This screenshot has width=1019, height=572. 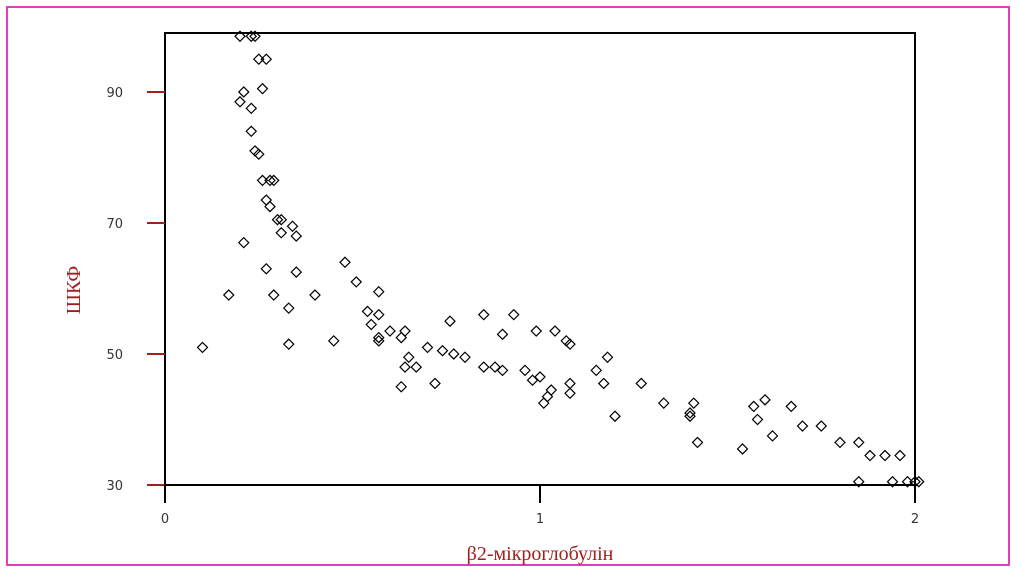 What do you see at coordinates (114, 93) in the screenshot?
I see `y-tick-label: 90` at bounding box center [114, 93].